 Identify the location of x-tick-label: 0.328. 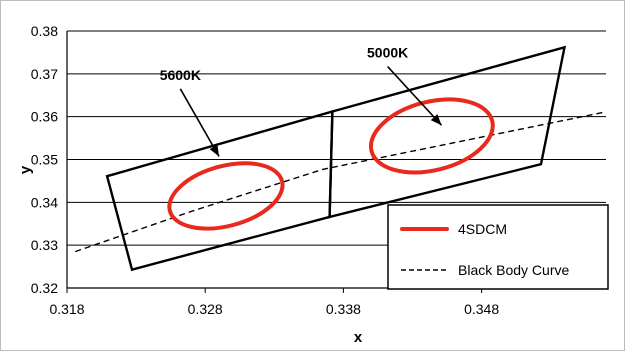
(205, 309).